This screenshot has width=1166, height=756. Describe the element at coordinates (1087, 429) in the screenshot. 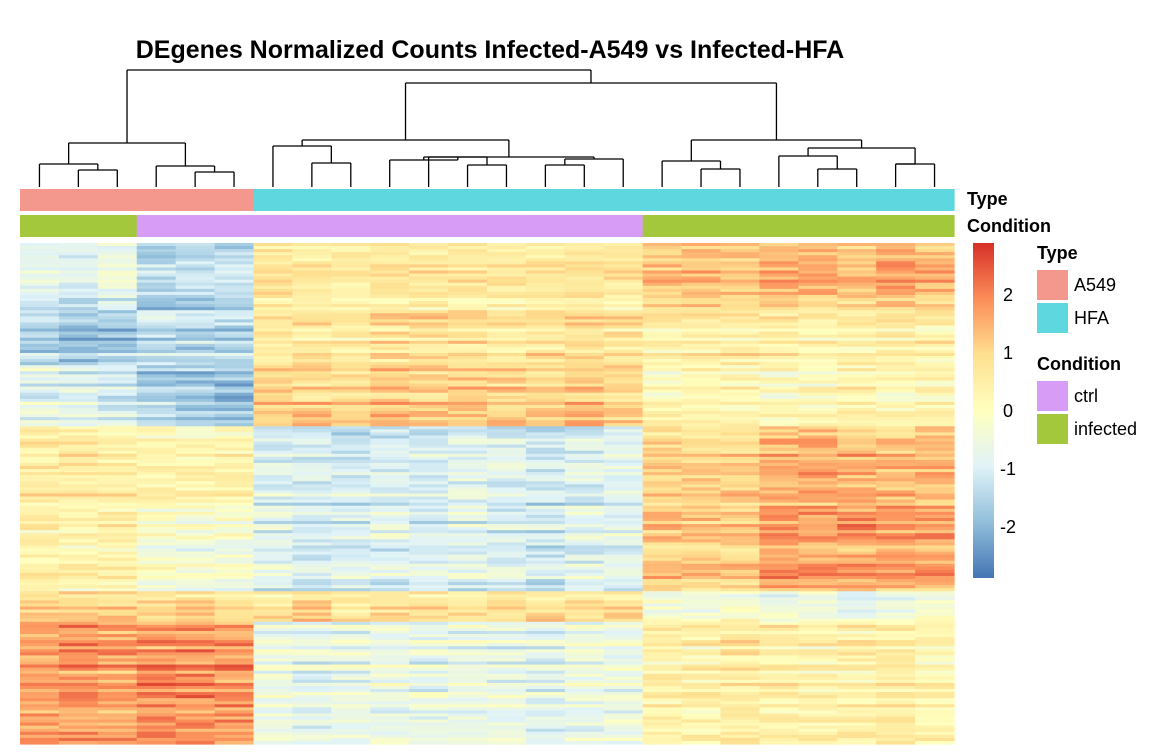

I see `legend-item-infected: infected` at that location.